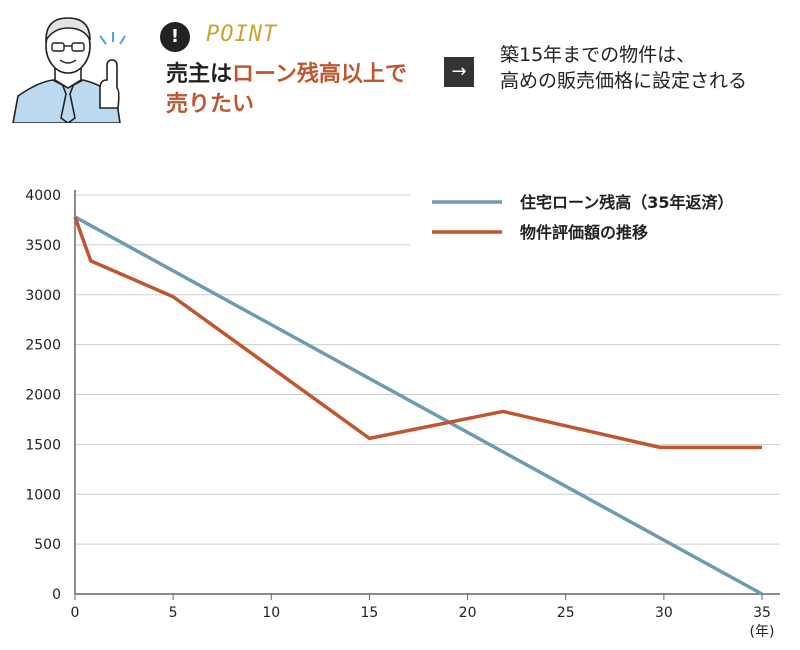  Describe the element at coordinates (271, 613) in the screenshot. I see `x-tick-label: 10` at that location.